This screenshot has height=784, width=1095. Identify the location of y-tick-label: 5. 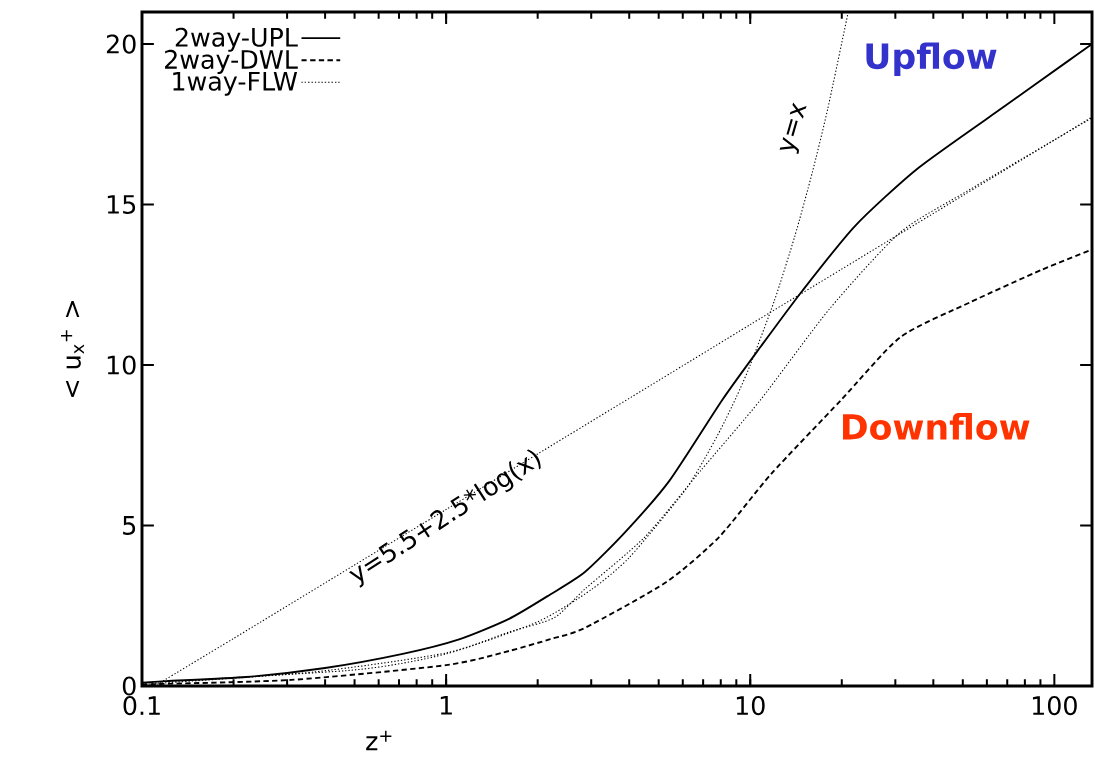
(129, 525).